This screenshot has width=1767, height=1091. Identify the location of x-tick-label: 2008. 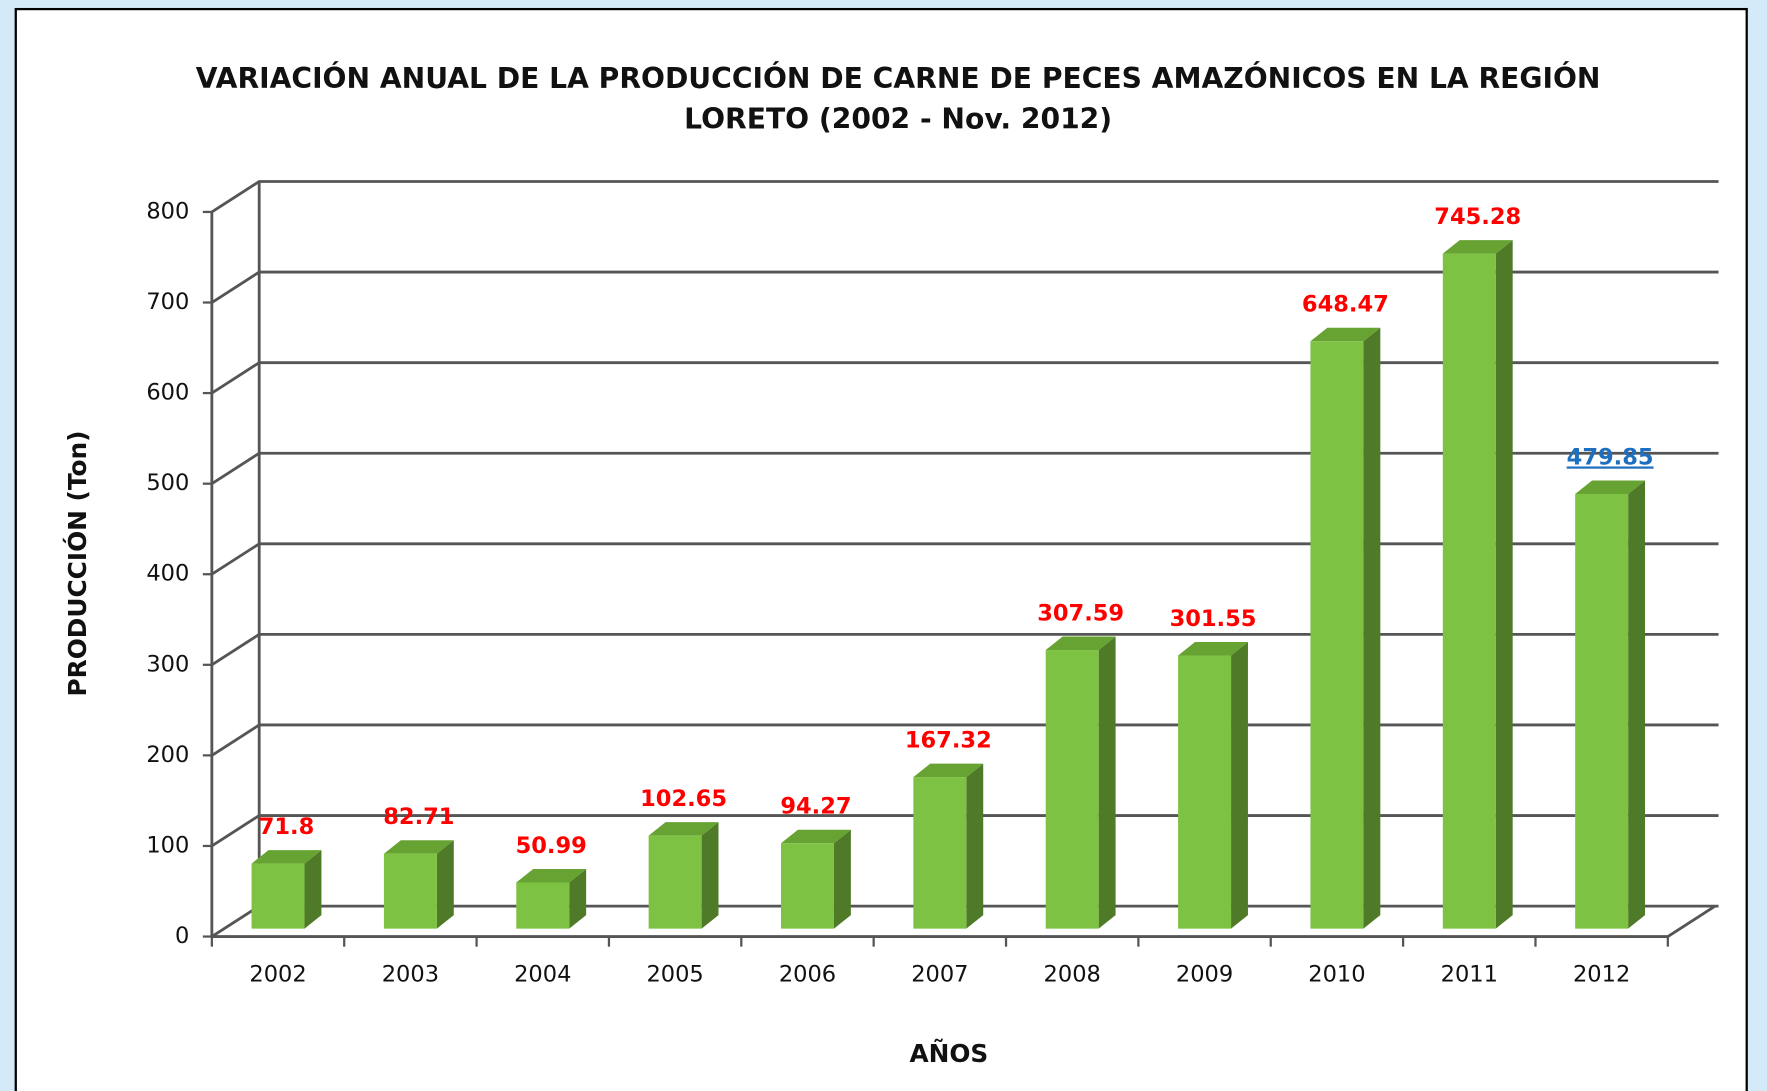
(1072, 974).